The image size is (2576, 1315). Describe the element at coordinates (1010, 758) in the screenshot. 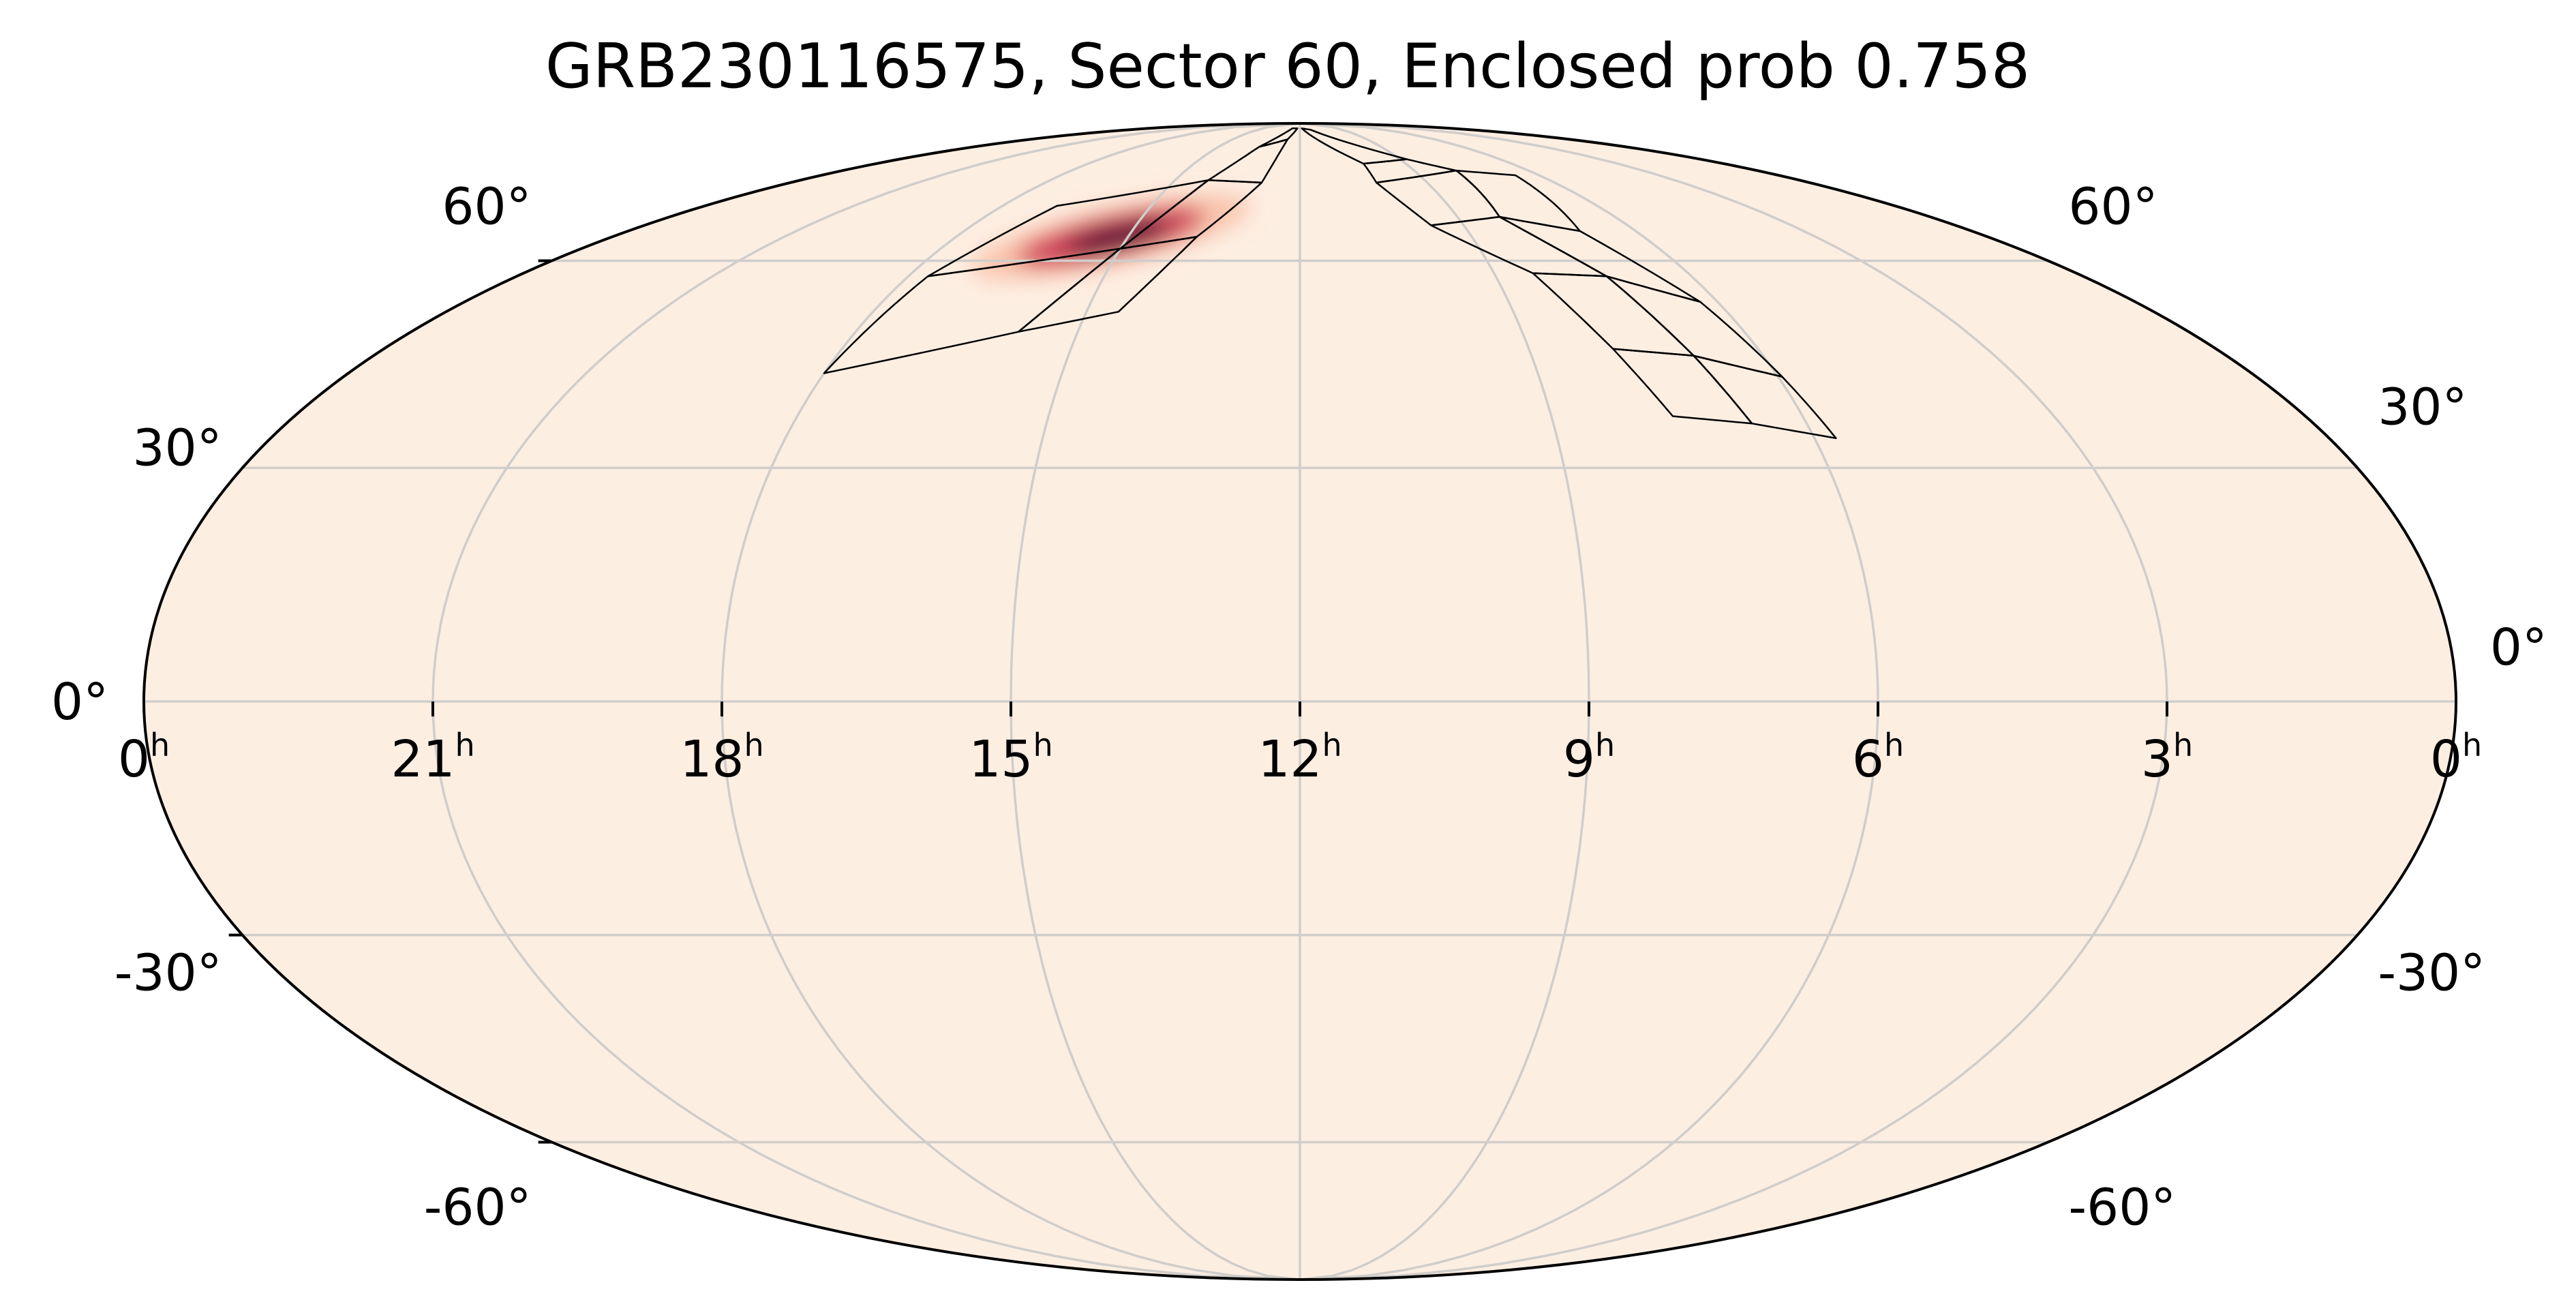

I see `ra-tick-label: 15h` at that location.